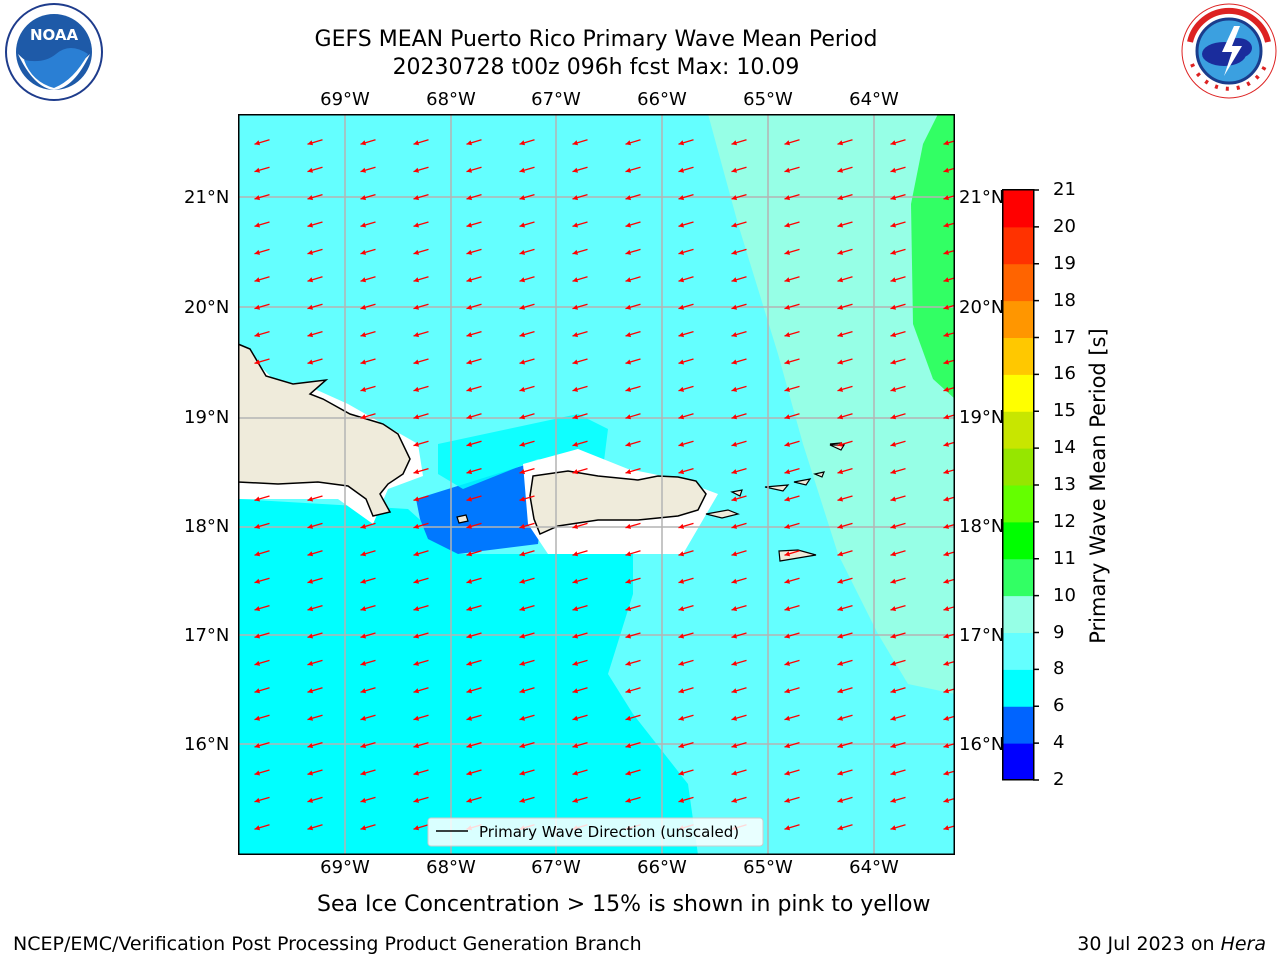 This screenshot has width=1280, height=960. What do you see at coordinates (722, 514) in the screenshot?
I see `land-vieques` at bounding box center [722, 514].